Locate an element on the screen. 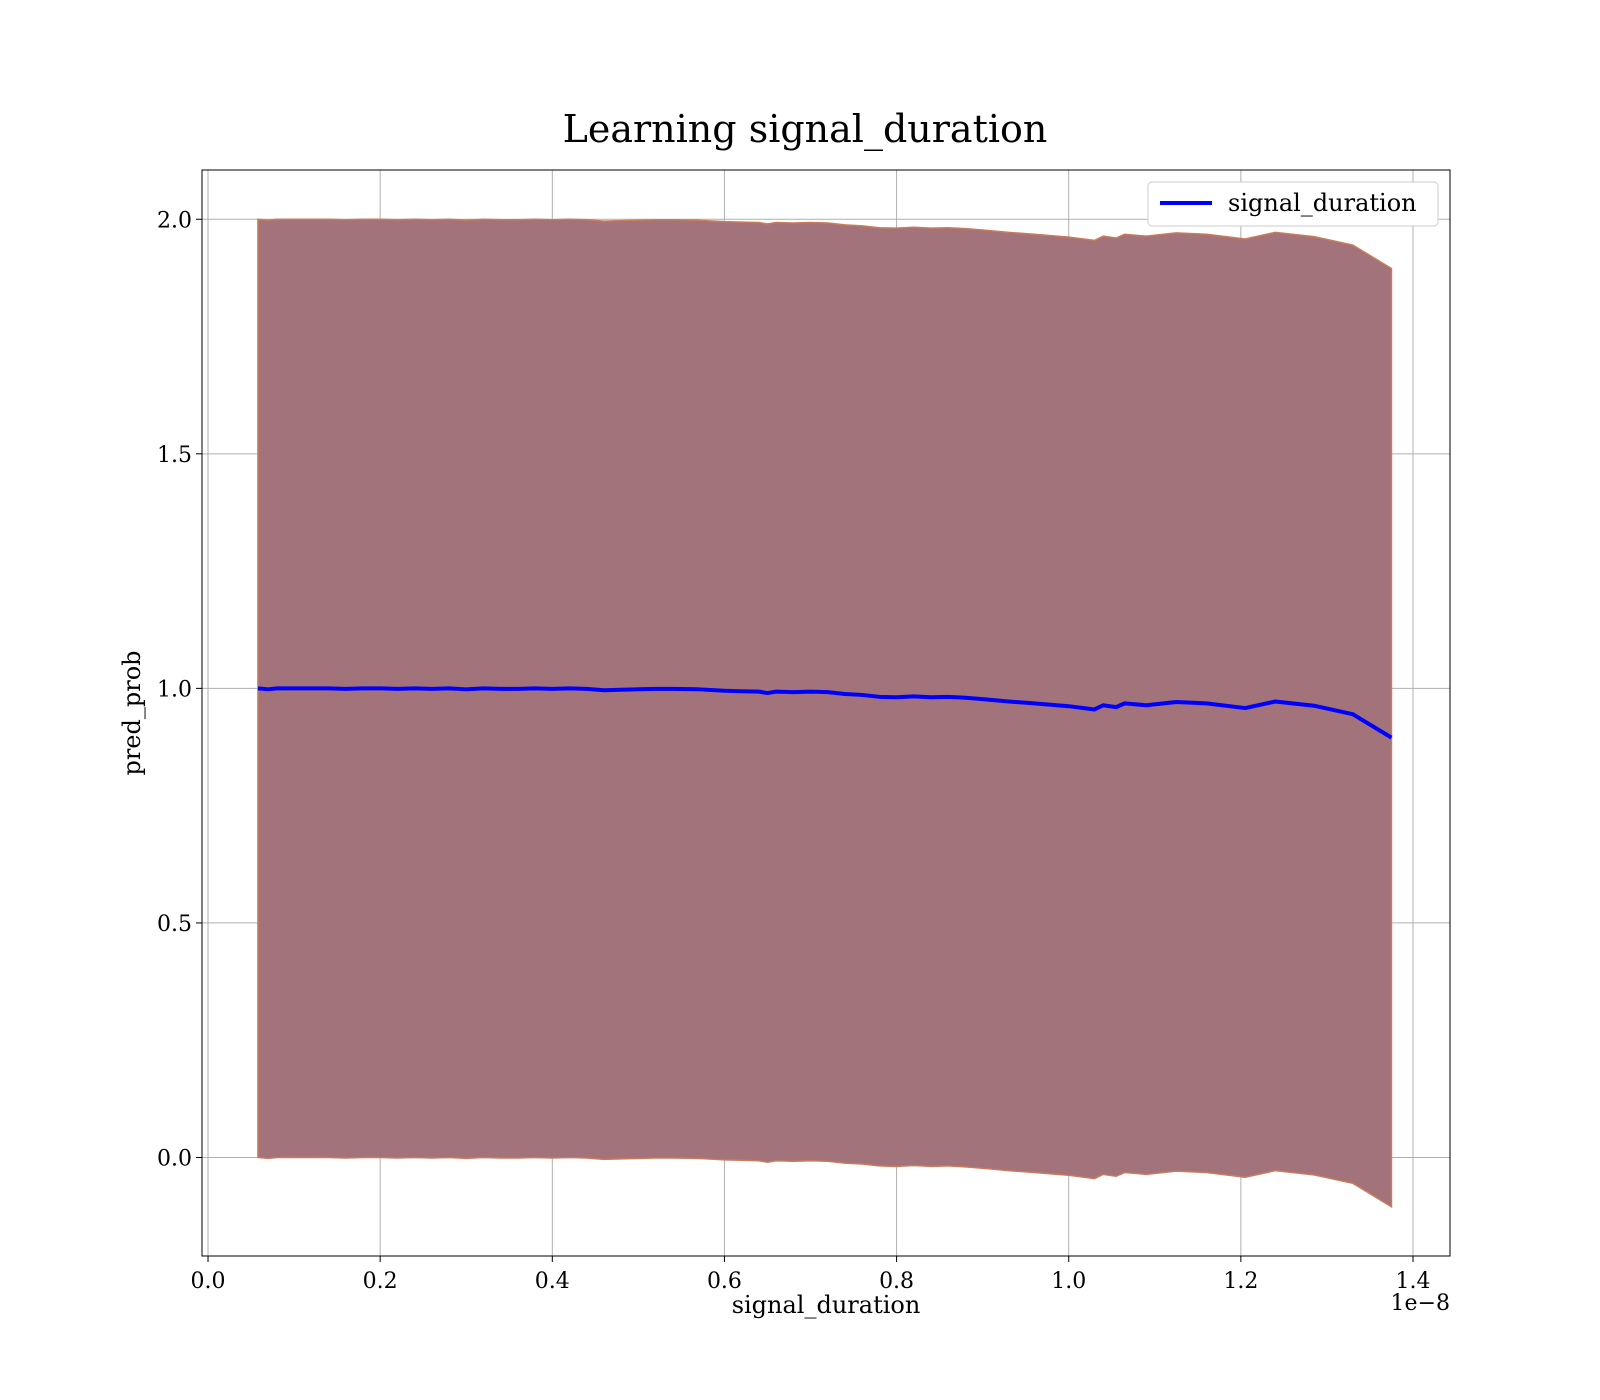 The width and height of the screenshot is (1600, 1400). y-tick-label: 2.0 is located at coordinates (174, 220).